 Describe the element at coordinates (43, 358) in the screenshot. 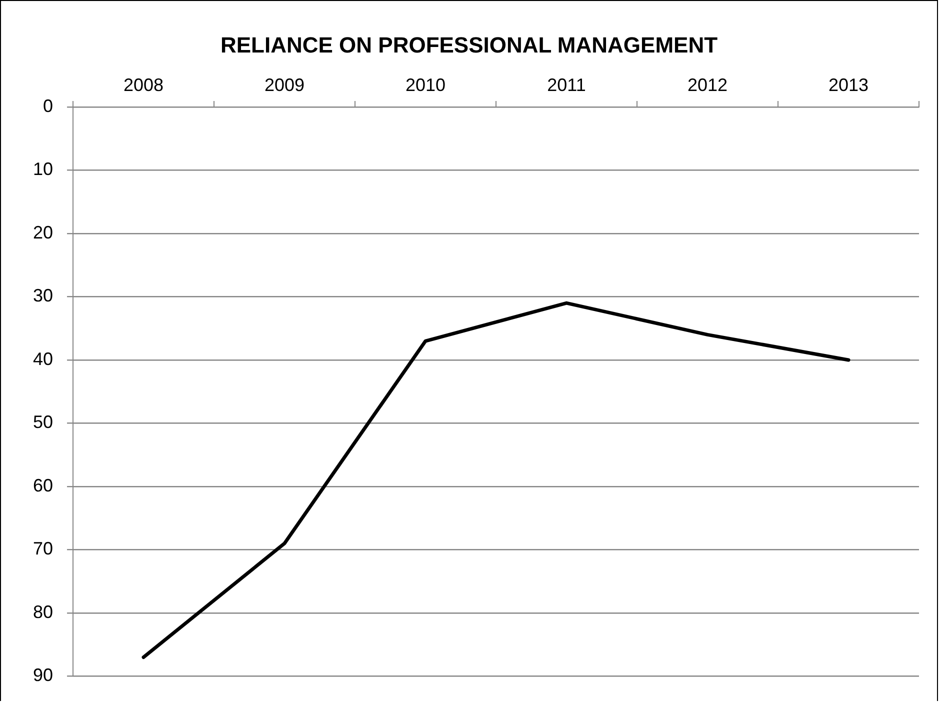

I see `y-tick-label: 40` at that location.